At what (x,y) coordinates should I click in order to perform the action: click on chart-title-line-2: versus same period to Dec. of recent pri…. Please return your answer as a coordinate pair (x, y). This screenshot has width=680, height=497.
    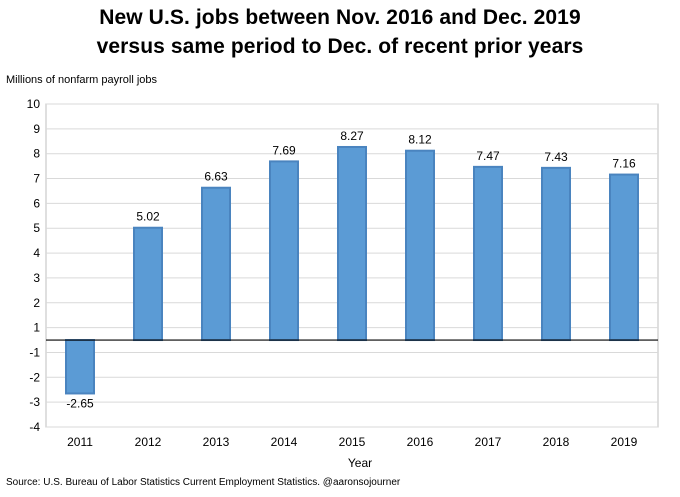
    Looking at the image, I should click on (340, 46).